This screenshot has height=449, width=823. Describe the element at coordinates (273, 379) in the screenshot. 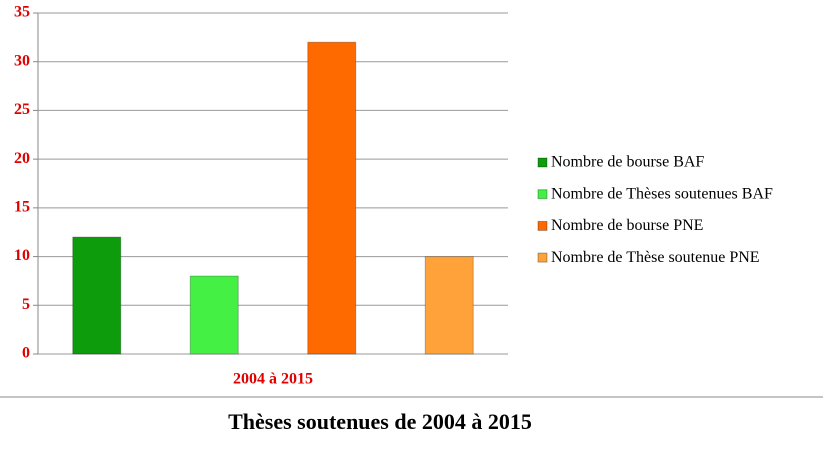

I see `x-tick-label: 2004 à 2015` at that location.